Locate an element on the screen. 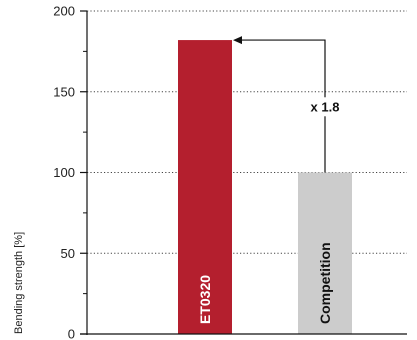  y-tick-label-0: 0 is located at coordinates (71, 333).